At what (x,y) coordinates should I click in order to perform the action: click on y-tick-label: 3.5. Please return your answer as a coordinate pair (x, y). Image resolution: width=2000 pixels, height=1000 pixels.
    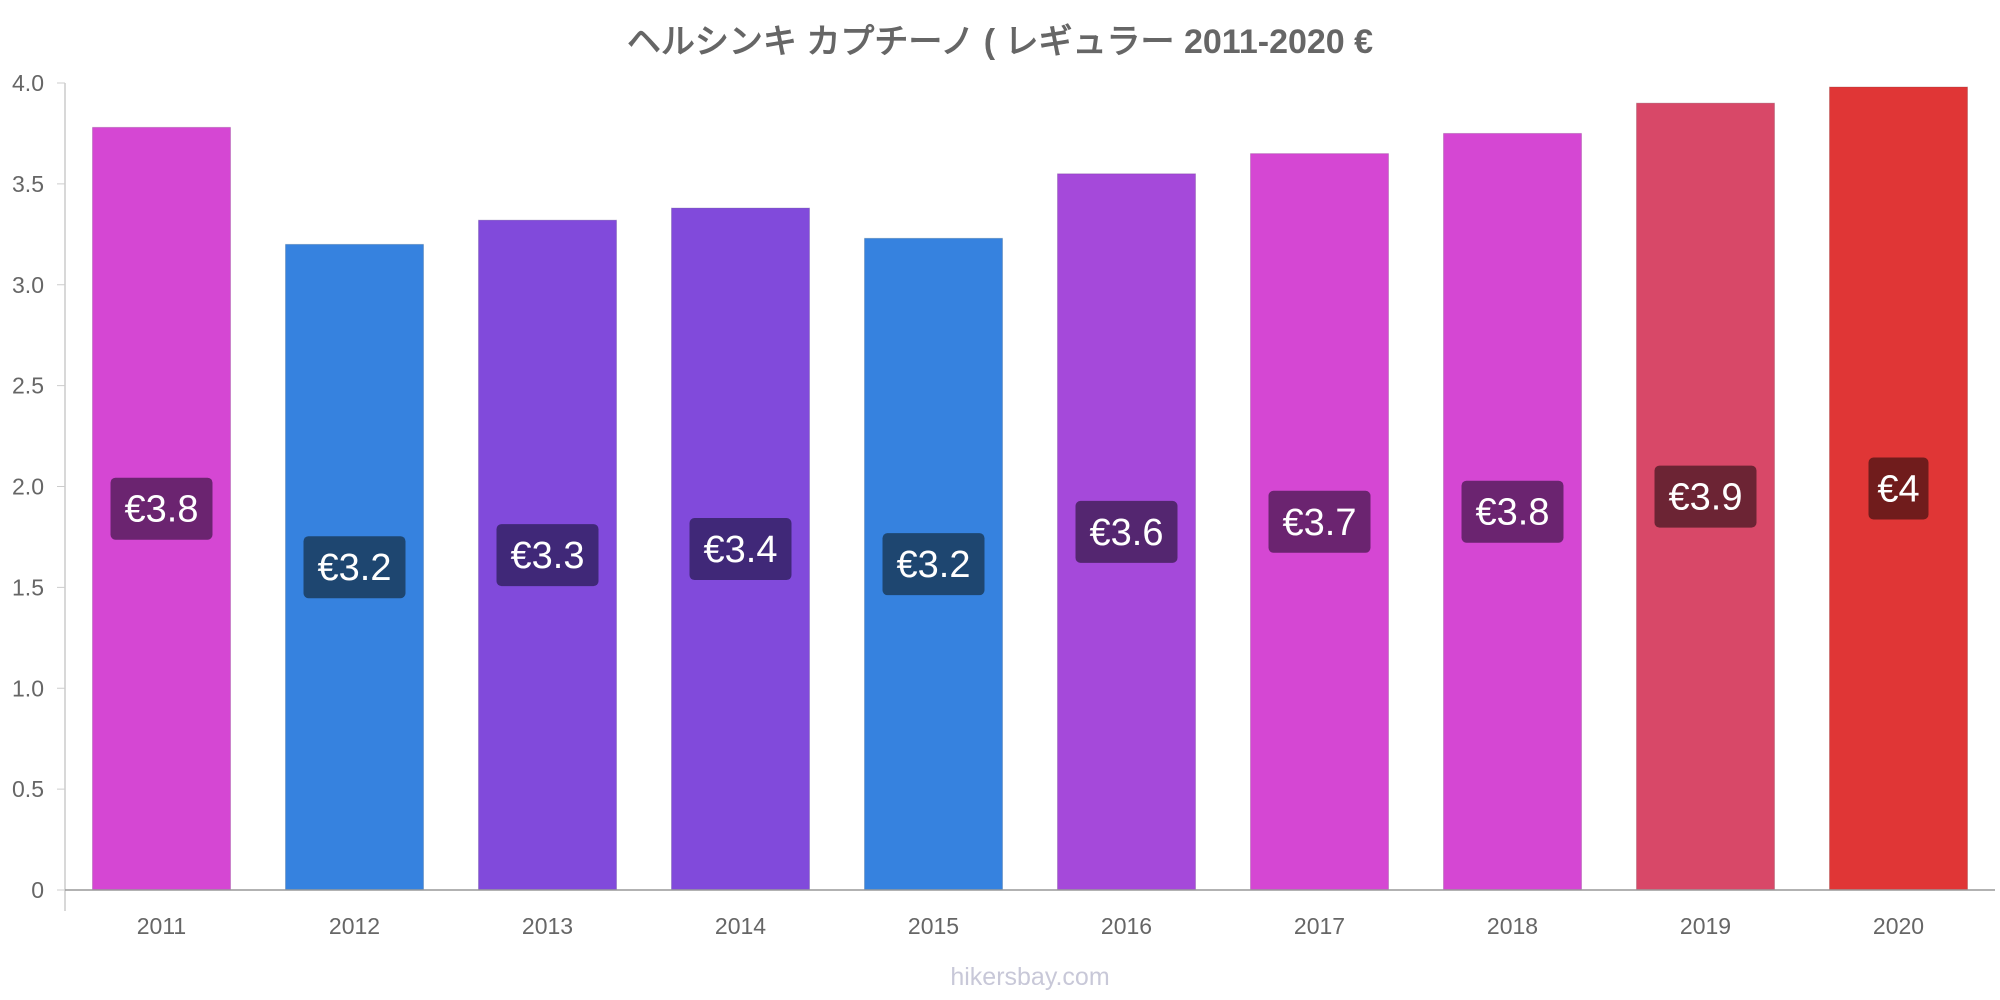
    Looking at the image, I should click on (28, 184).